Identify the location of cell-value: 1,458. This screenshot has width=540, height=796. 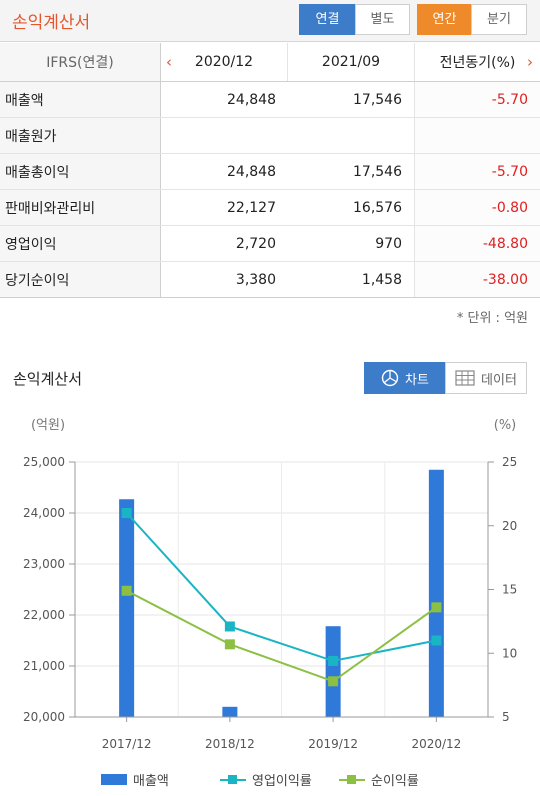
(351, 279).